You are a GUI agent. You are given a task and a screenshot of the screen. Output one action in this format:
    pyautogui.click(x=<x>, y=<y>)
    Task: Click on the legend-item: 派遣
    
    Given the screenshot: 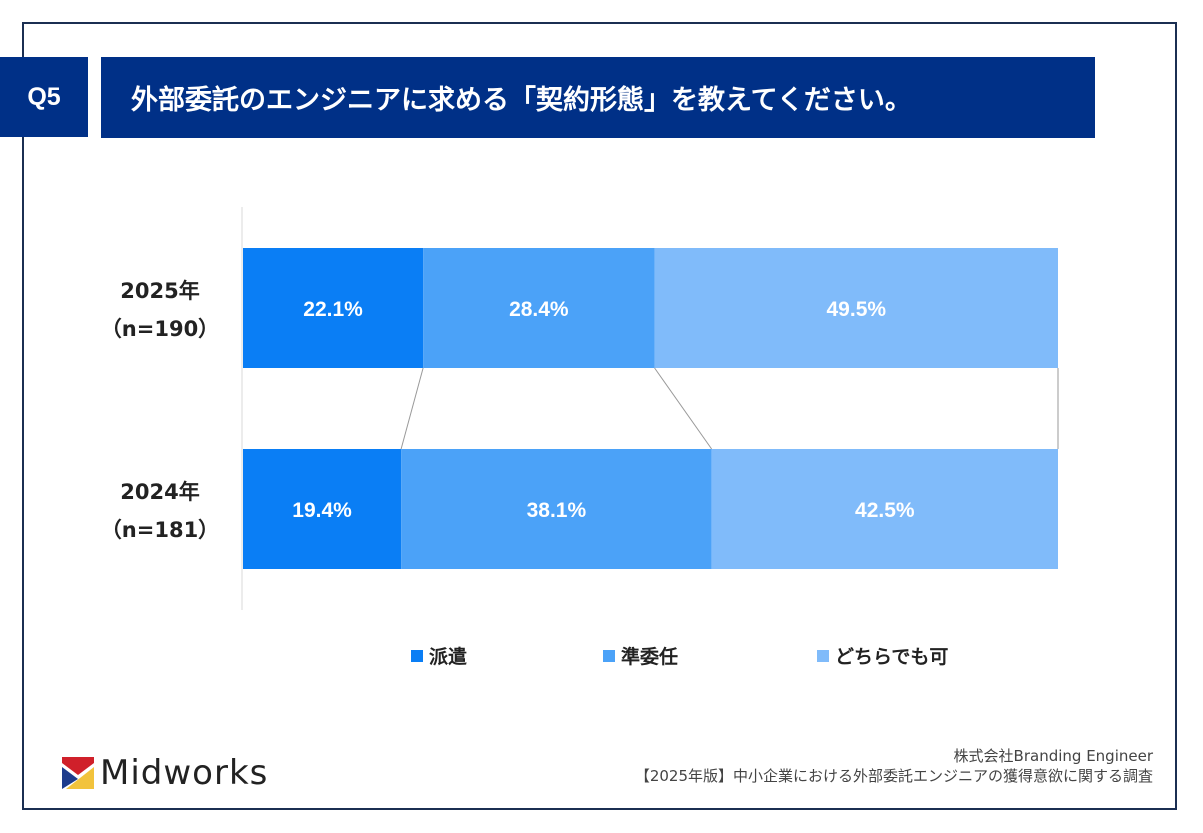 What is the action you would take?
    pyautogui.click(x=439, y=655)
    